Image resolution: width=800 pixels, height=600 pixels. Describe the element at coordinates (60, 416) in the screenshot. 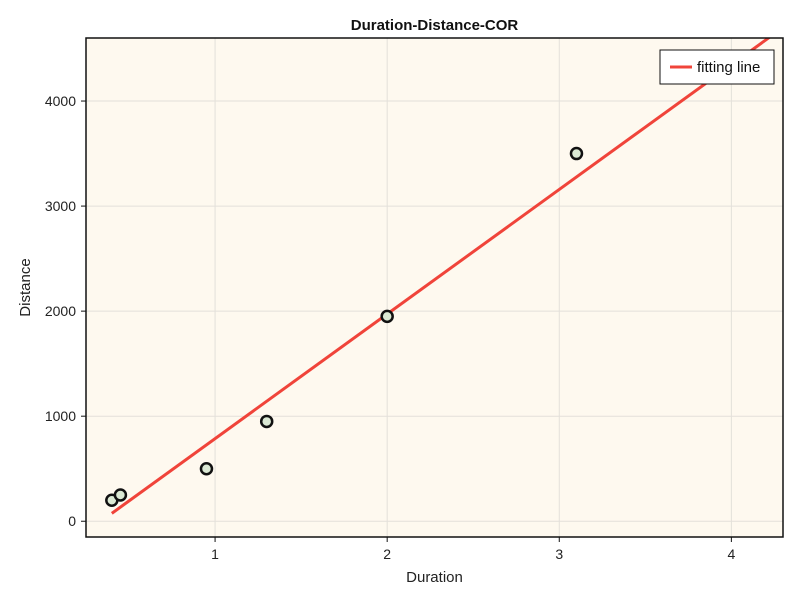

I see `y-tick-label: 1000` at that location.